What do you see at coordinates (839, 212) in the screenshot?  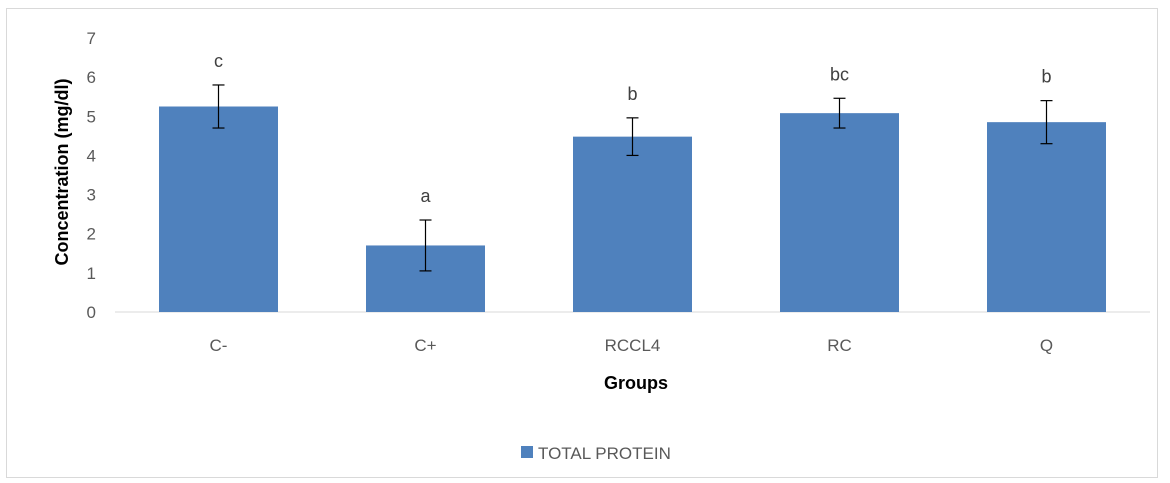 I see `bar-rc` at bounding box center [839, 212].